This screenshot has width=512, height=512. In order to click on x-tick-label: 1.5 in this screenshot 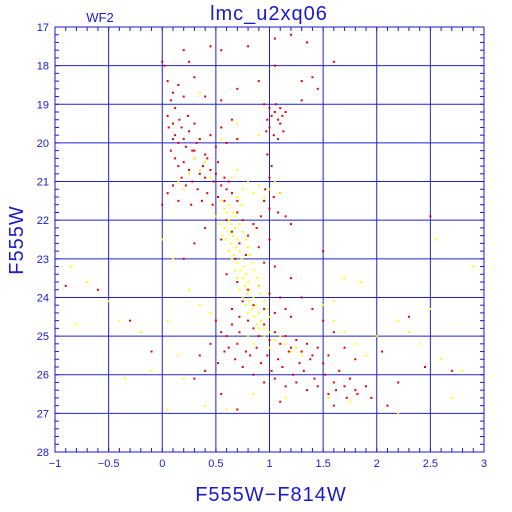, I will do `click(322, 464)`.